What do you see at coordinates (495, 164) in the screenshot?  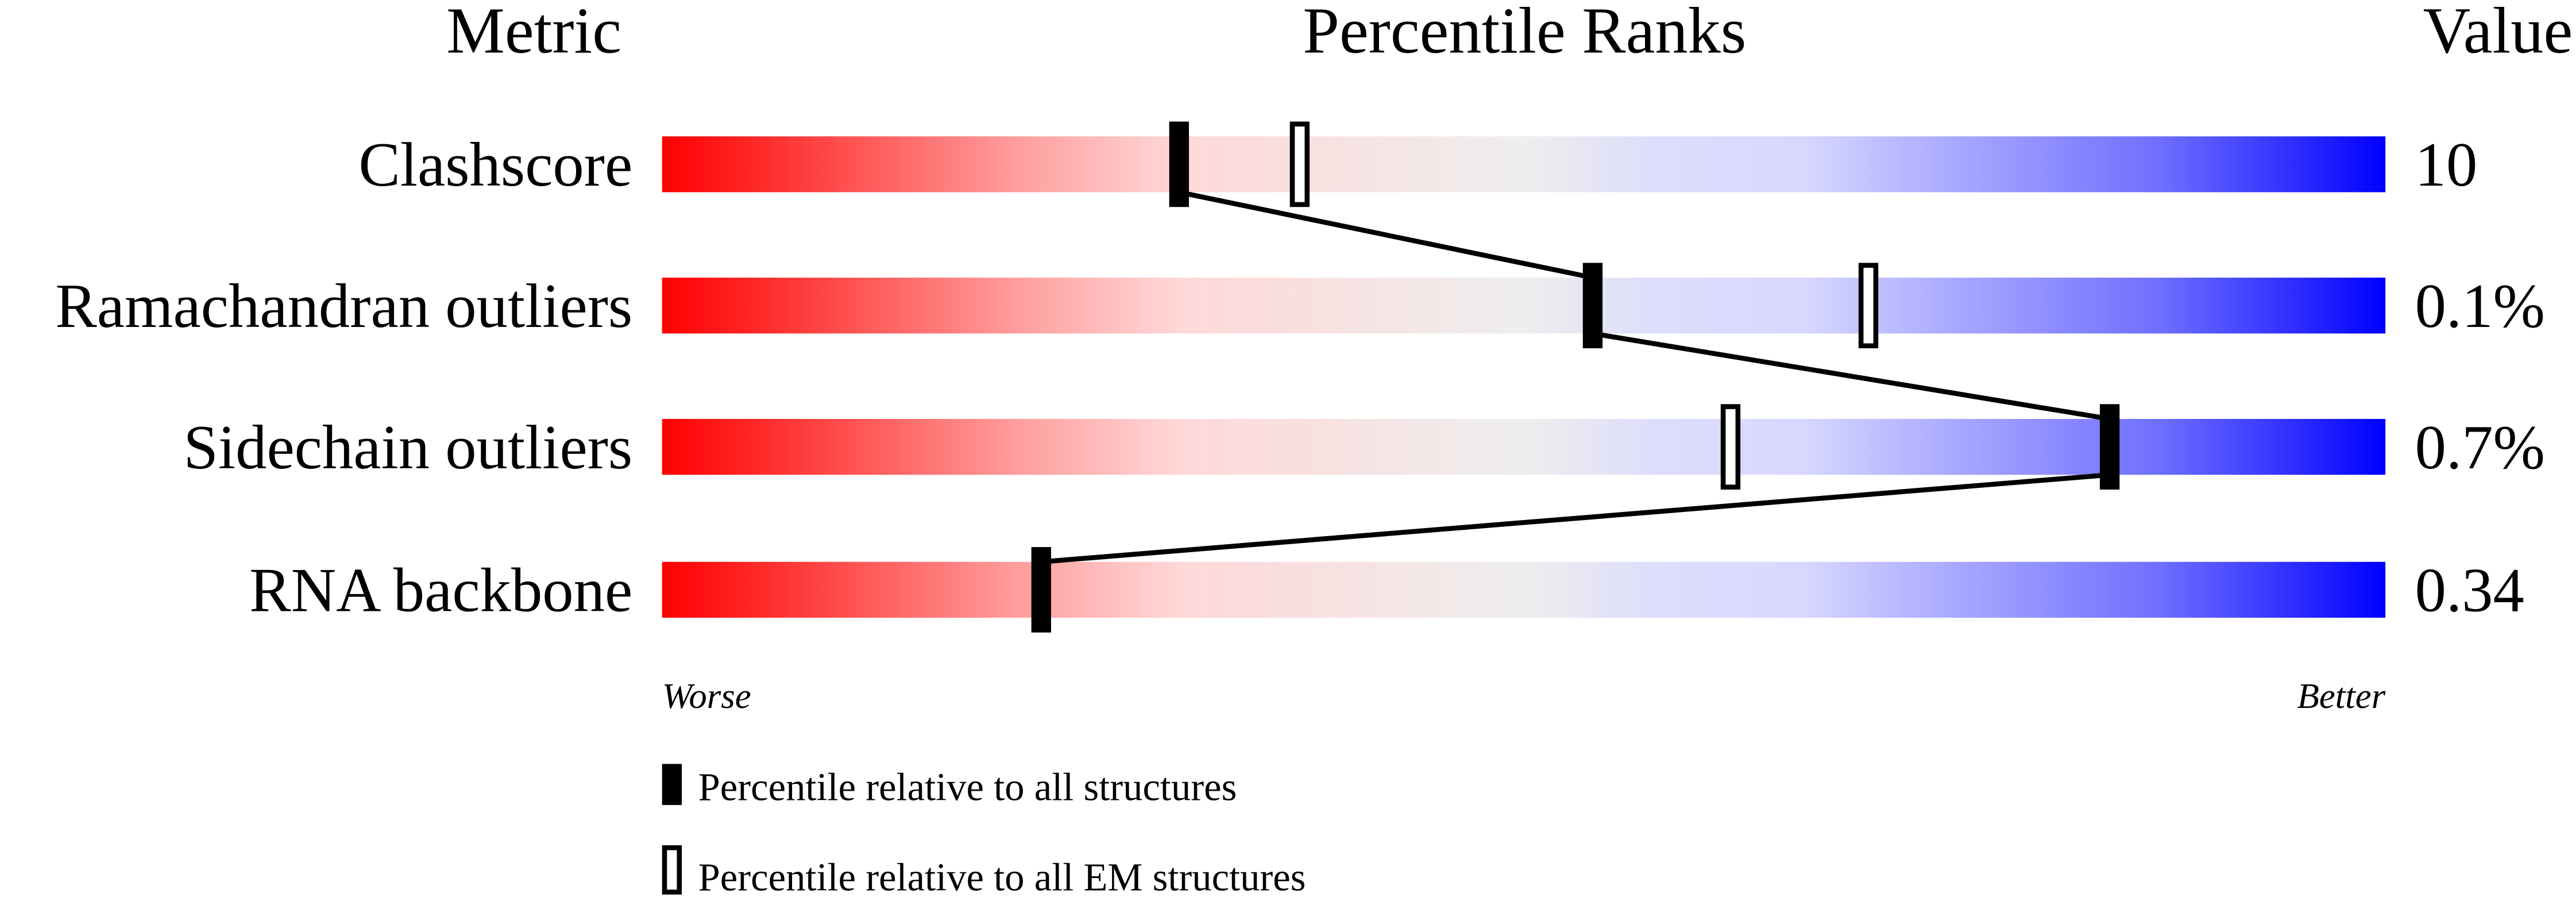 I see `metric-label: Clashscore` at bounding box center [495, 164].